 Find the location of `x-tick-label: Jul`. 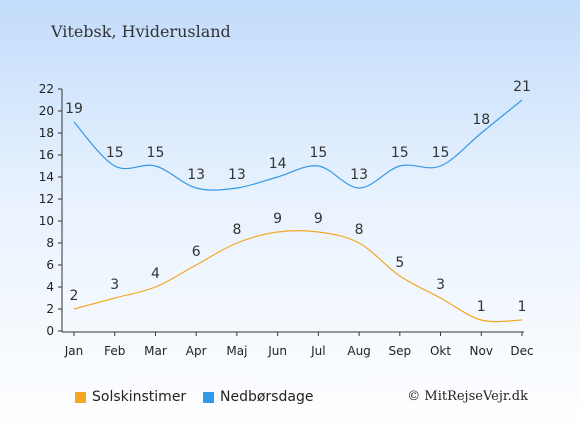

x-tick-label: Jul is located at coordinates (317, 351).